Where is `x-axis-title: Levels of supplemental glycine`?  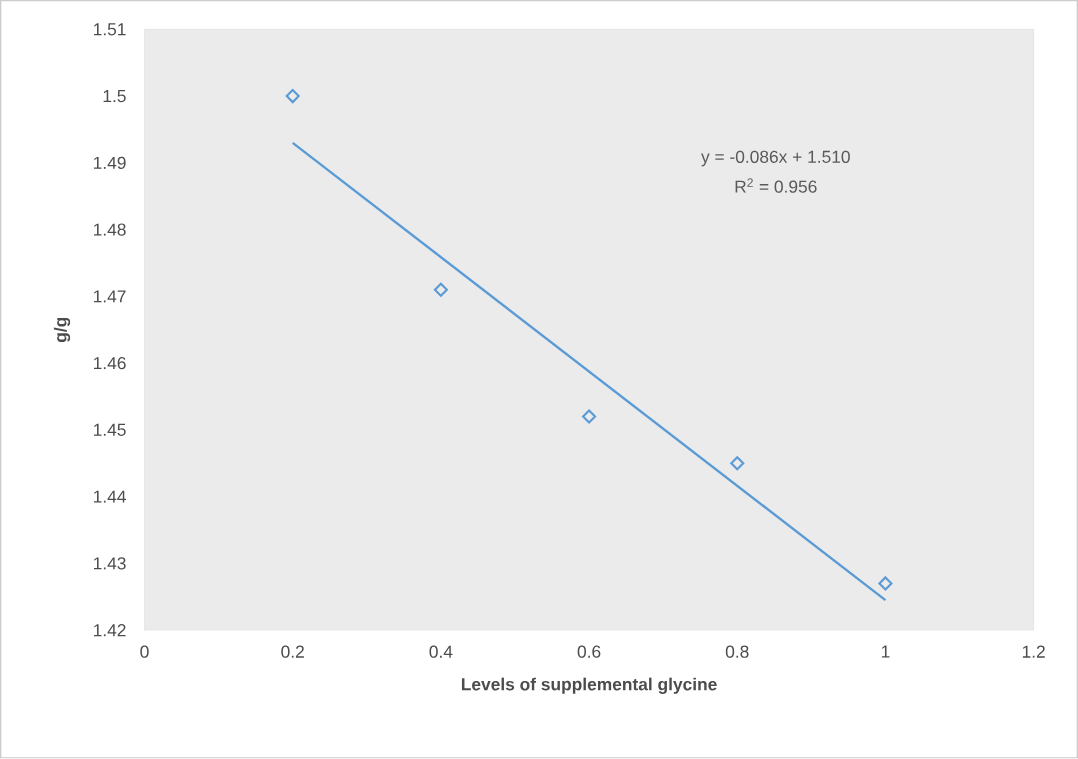 x-axis-title: Levels of supplemental glycine is located at coordinates (589, 686).